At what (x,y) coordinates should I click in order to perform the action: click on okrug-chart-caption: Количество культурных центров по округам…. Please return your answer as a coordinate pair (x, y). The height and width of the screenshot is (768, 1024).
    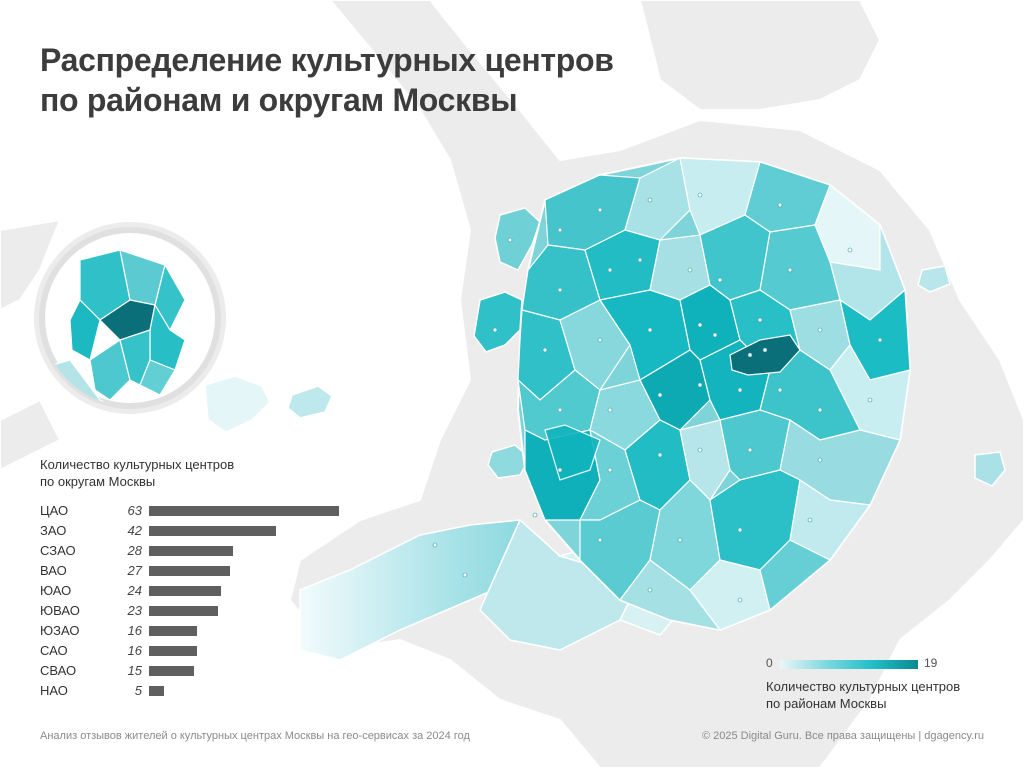
    Looking at the image, I should click on (137, 473).